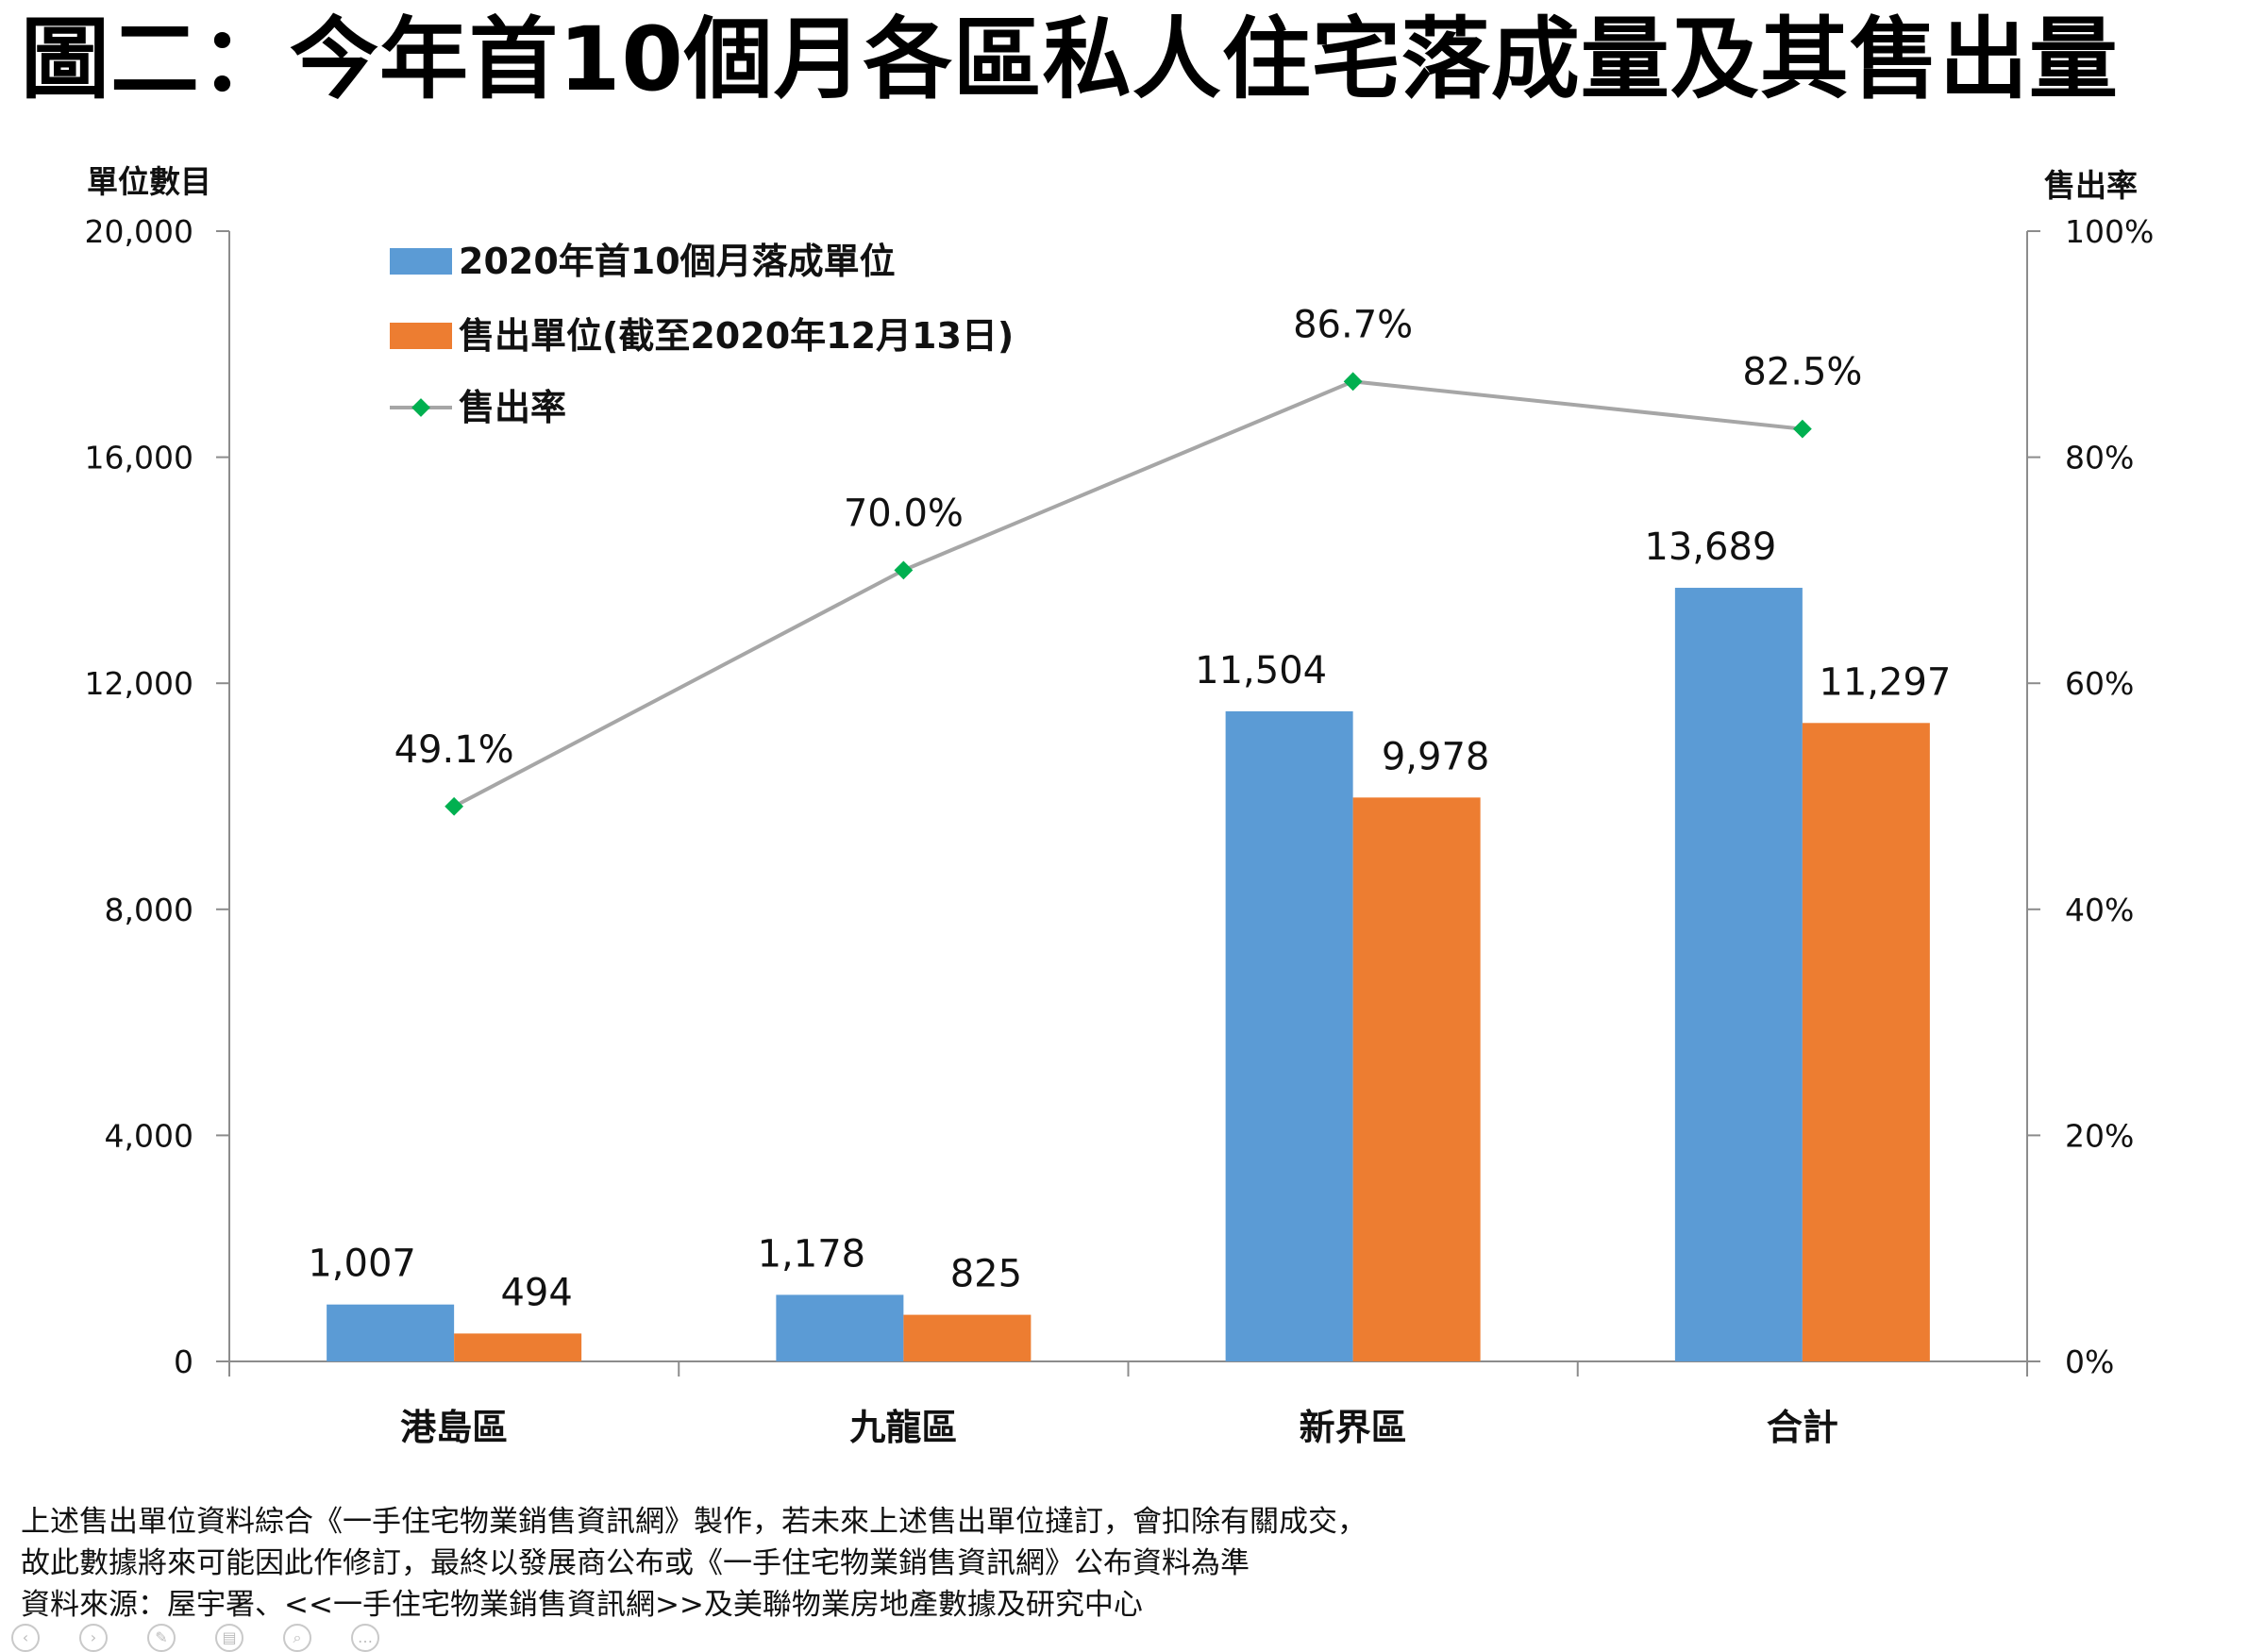 This screenshot has width=2248, height=1652. Describe the element at coordinates (139, 231) in the screenshot. I see `left-tick-label: 20,000` at that location.